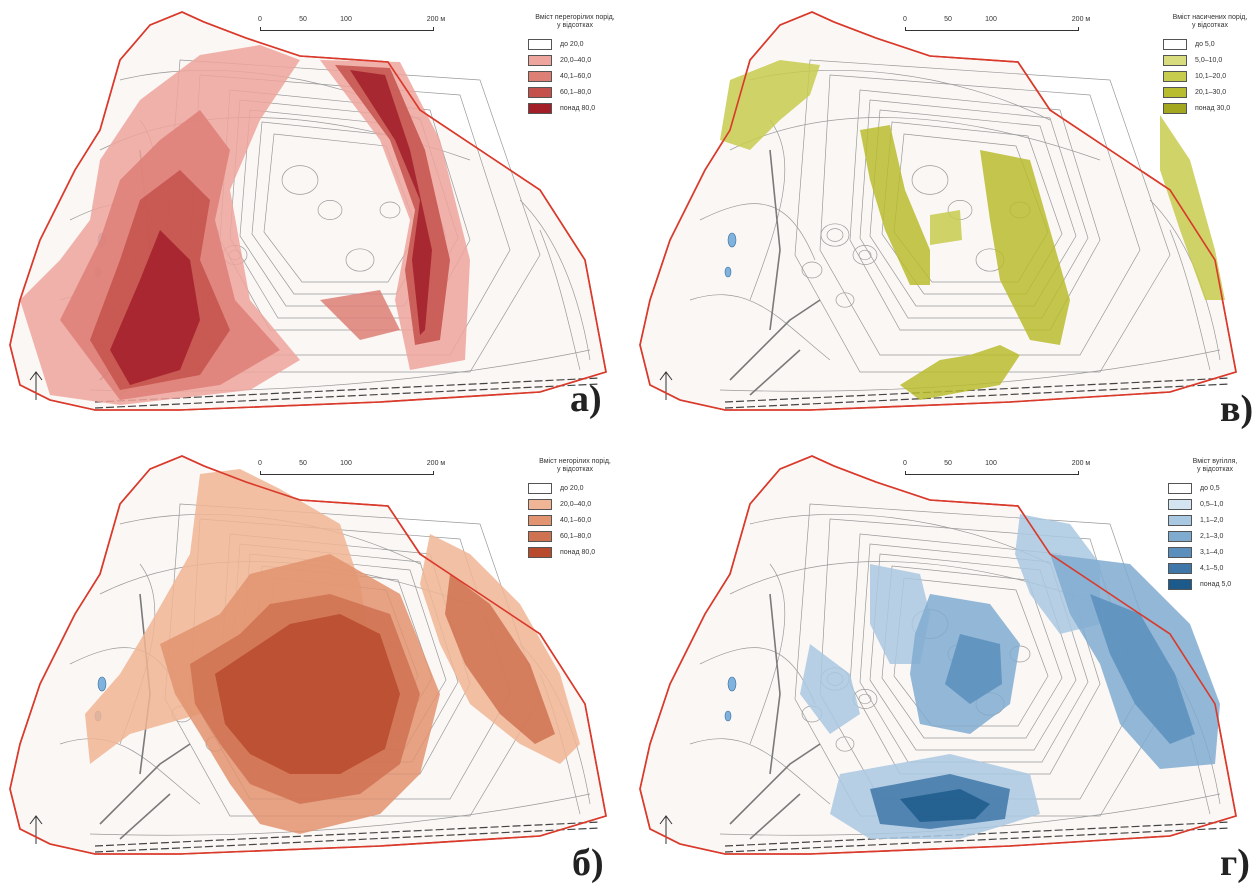  I want to click on legend-label: до 5,0, so click(1205, 44).